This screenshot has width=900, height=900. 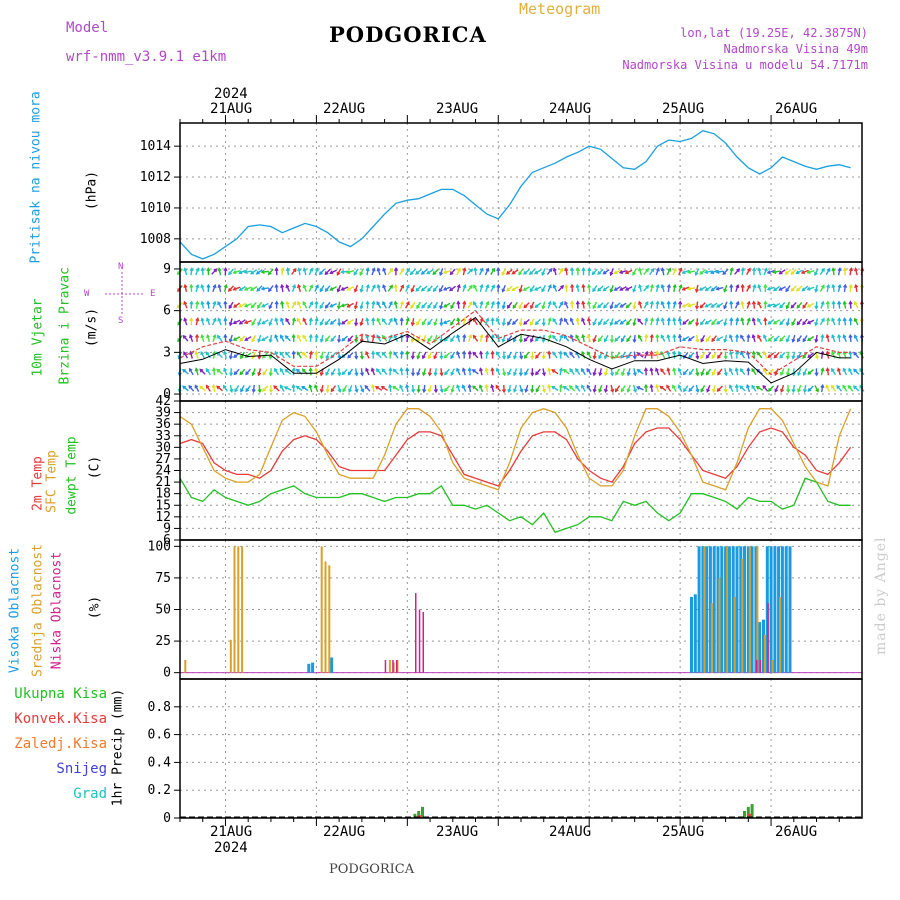 What do you see at coordinates (72, 475) in the screenshot?
I see `temp-label-3: dewpt Temp` at bounding box center [72, 475].